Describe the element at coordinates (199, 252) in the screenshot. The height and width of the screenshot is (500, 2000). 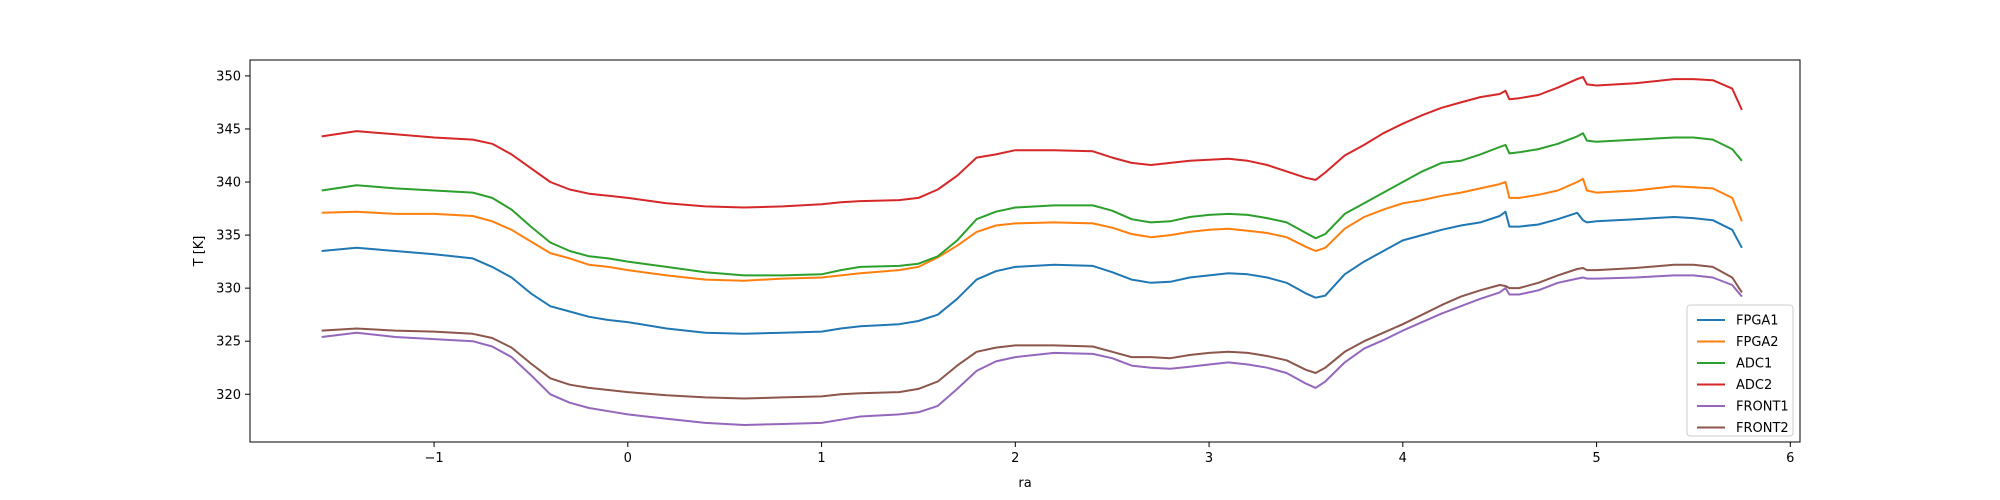
I see `y-axis-label: T [K]` at that location.